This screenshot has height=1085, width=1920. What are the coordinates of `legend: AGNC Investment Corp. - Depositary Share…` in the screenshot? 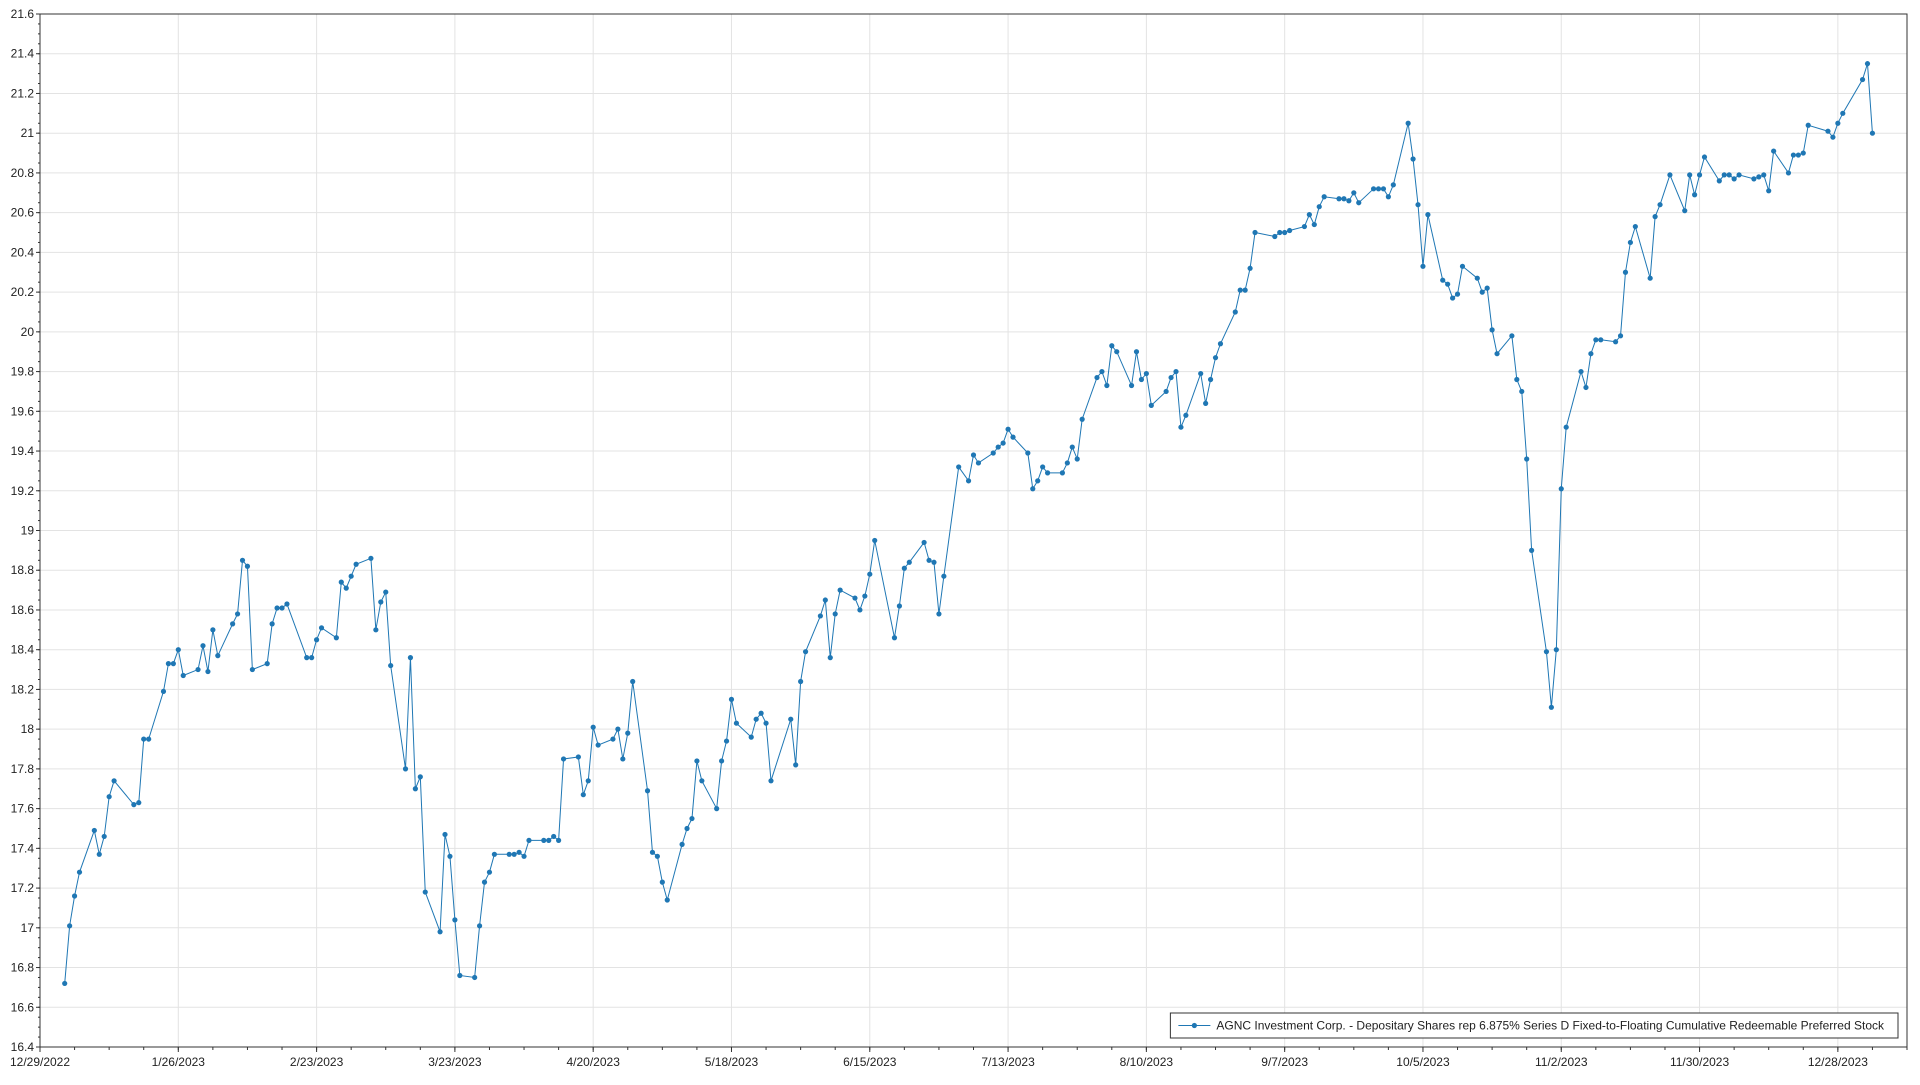 It's located at (1534, 1025).